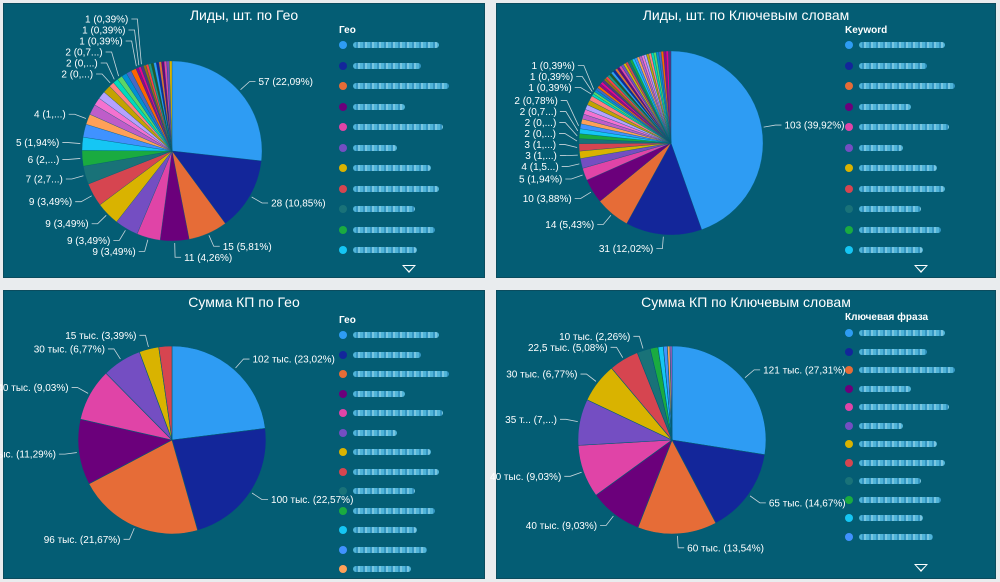 The image size is (1000, 582). What do you see at coordinates (541, 123) in the screenshot?
I see `data-label: 2 (0,...)` at bounding box center [541, 123].